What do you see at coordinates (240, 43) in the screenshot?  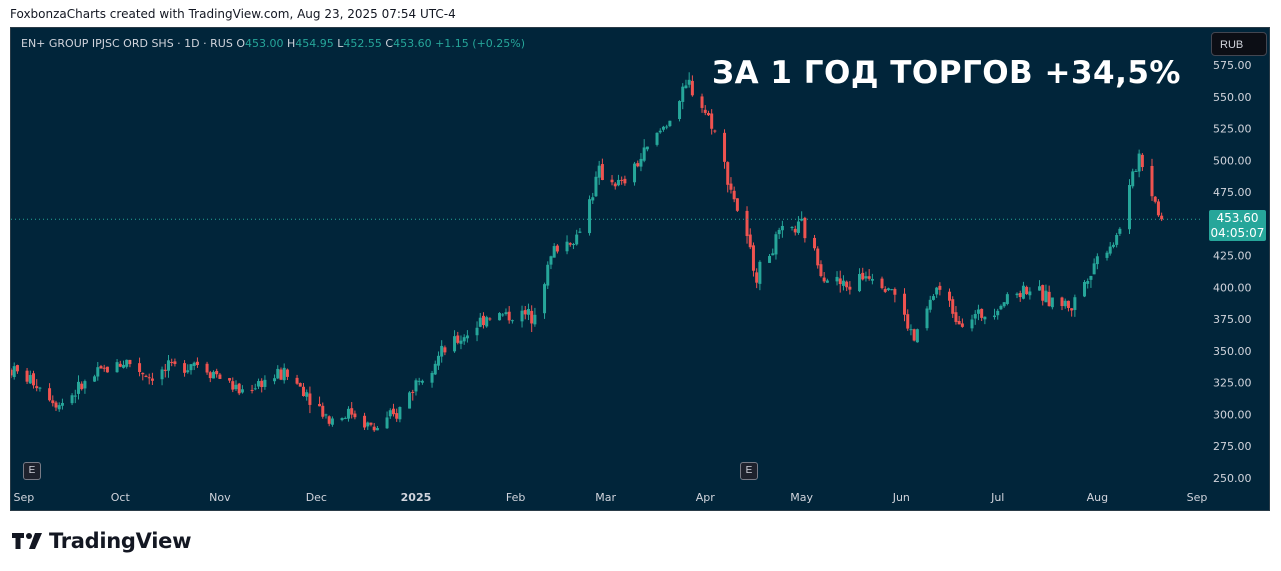 I see `open-label: O` at bounding box center [240, 43].